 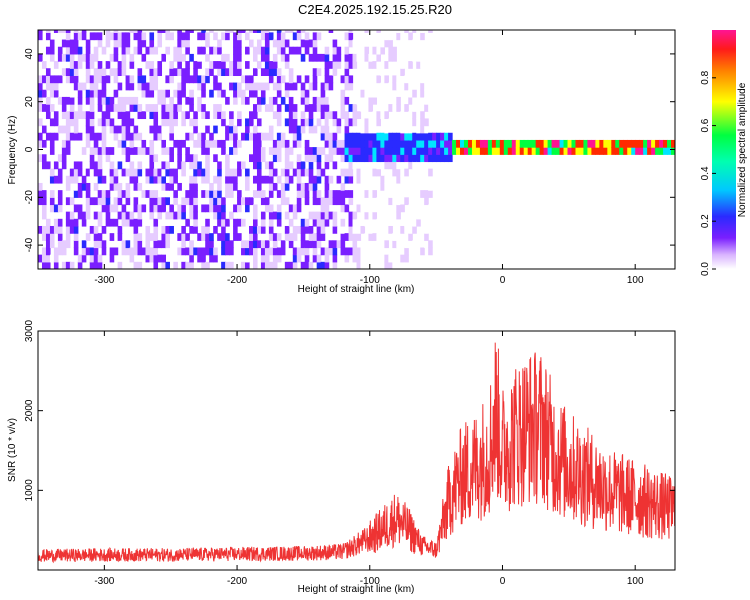 I want to click on spectrogram-y-tick-label: 20, so click(x=29, y=102).